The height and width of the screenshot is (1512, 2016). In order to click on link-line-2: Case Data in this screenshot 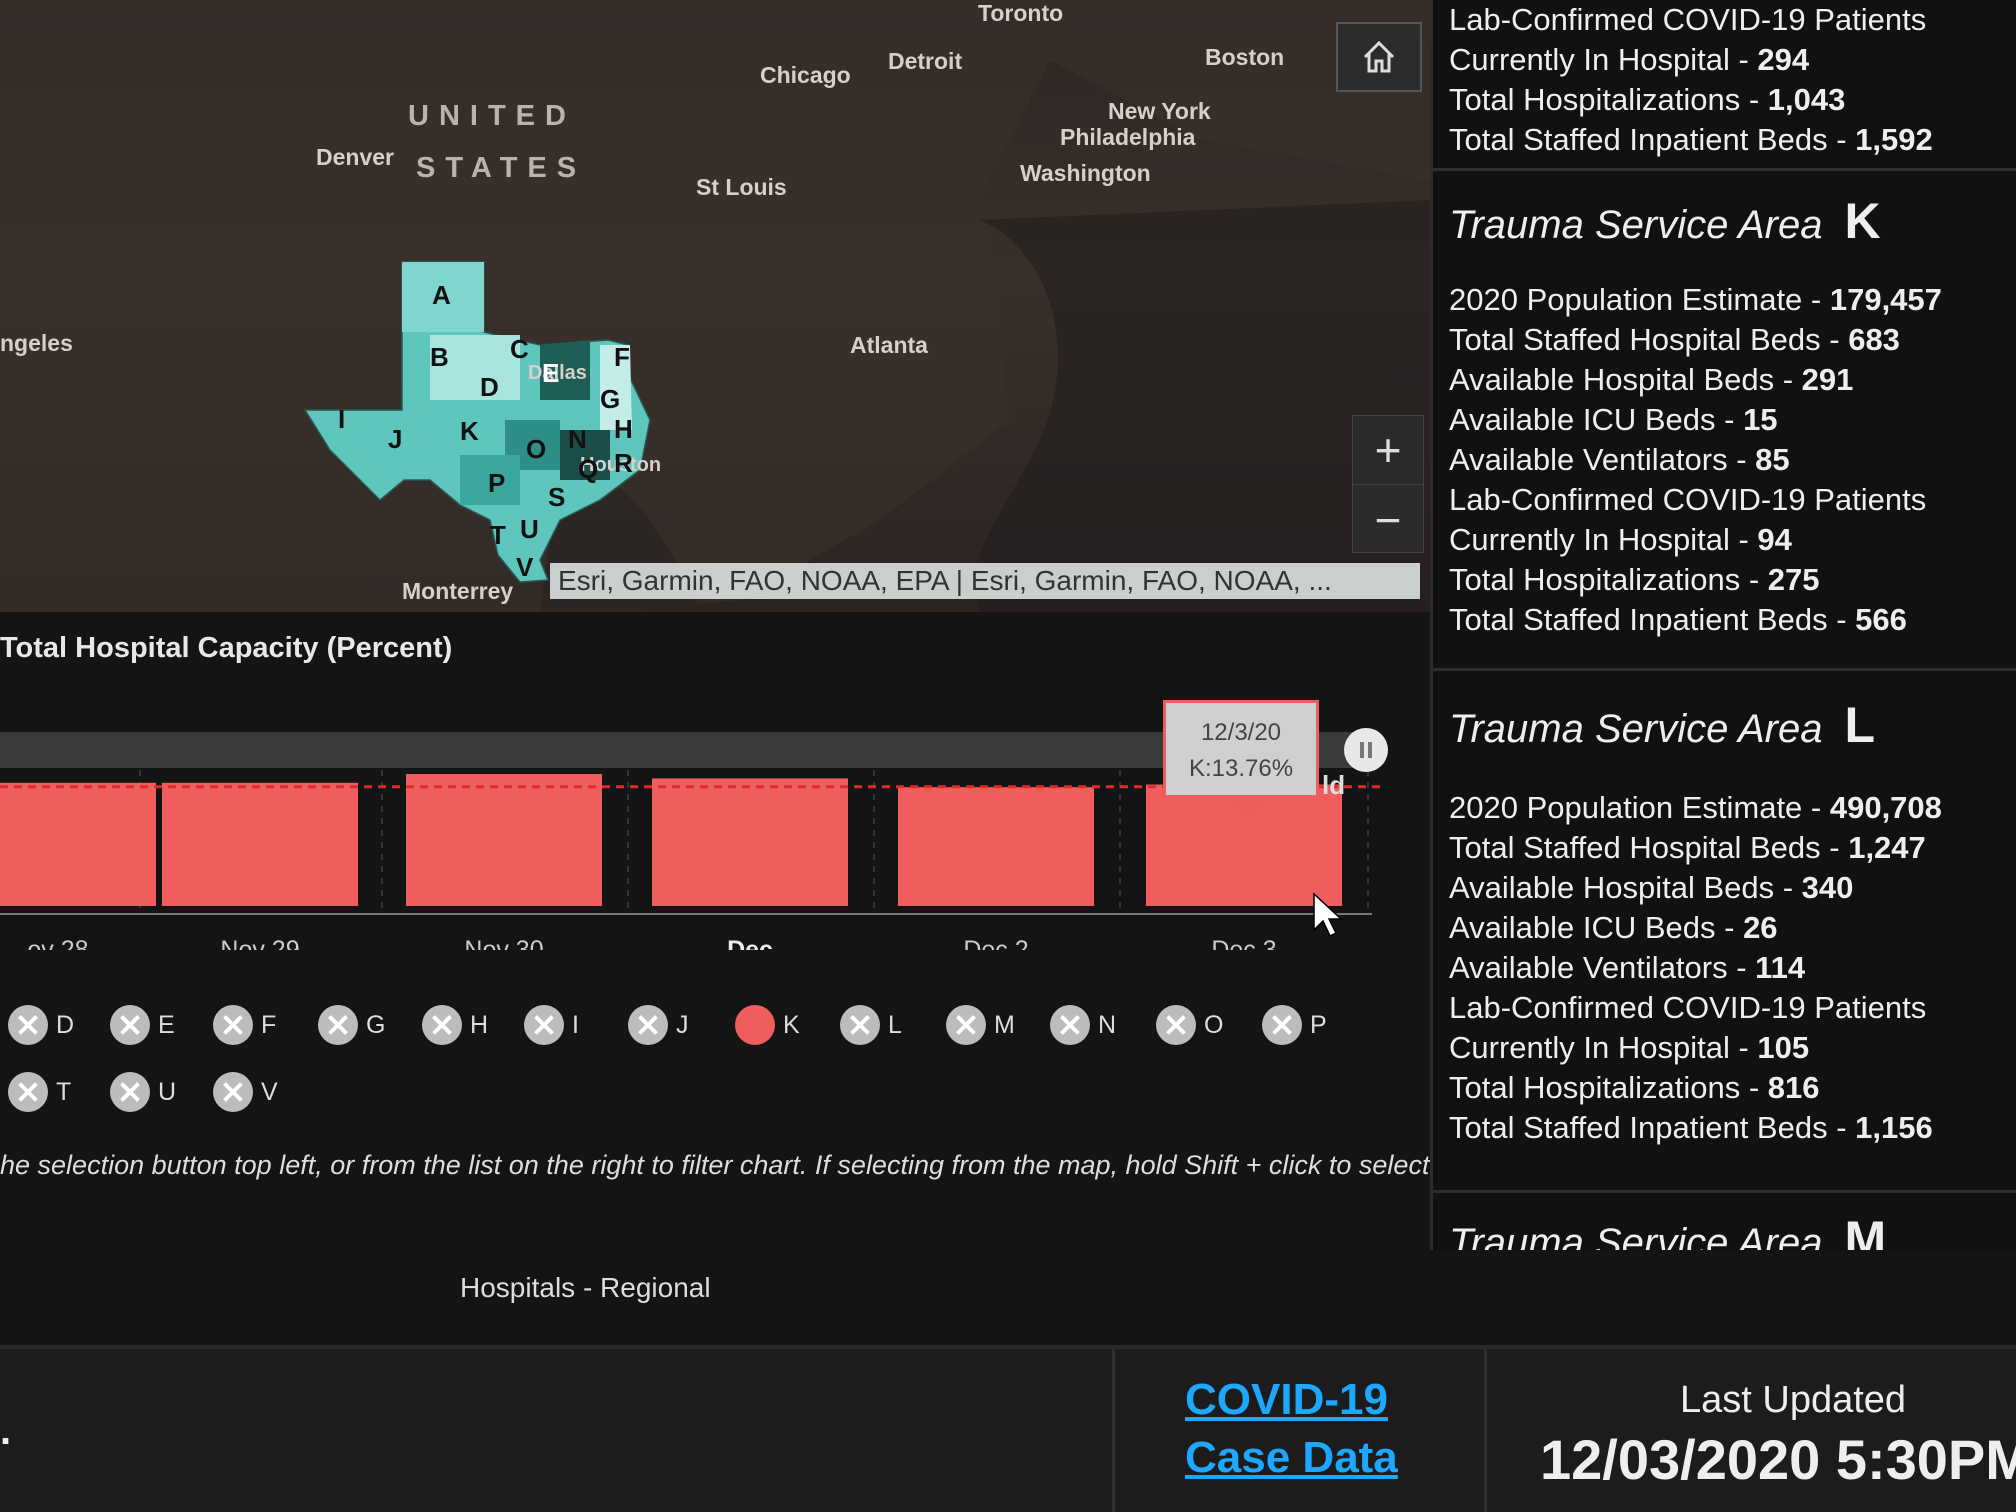, I will do `click(1291, 1457)`.